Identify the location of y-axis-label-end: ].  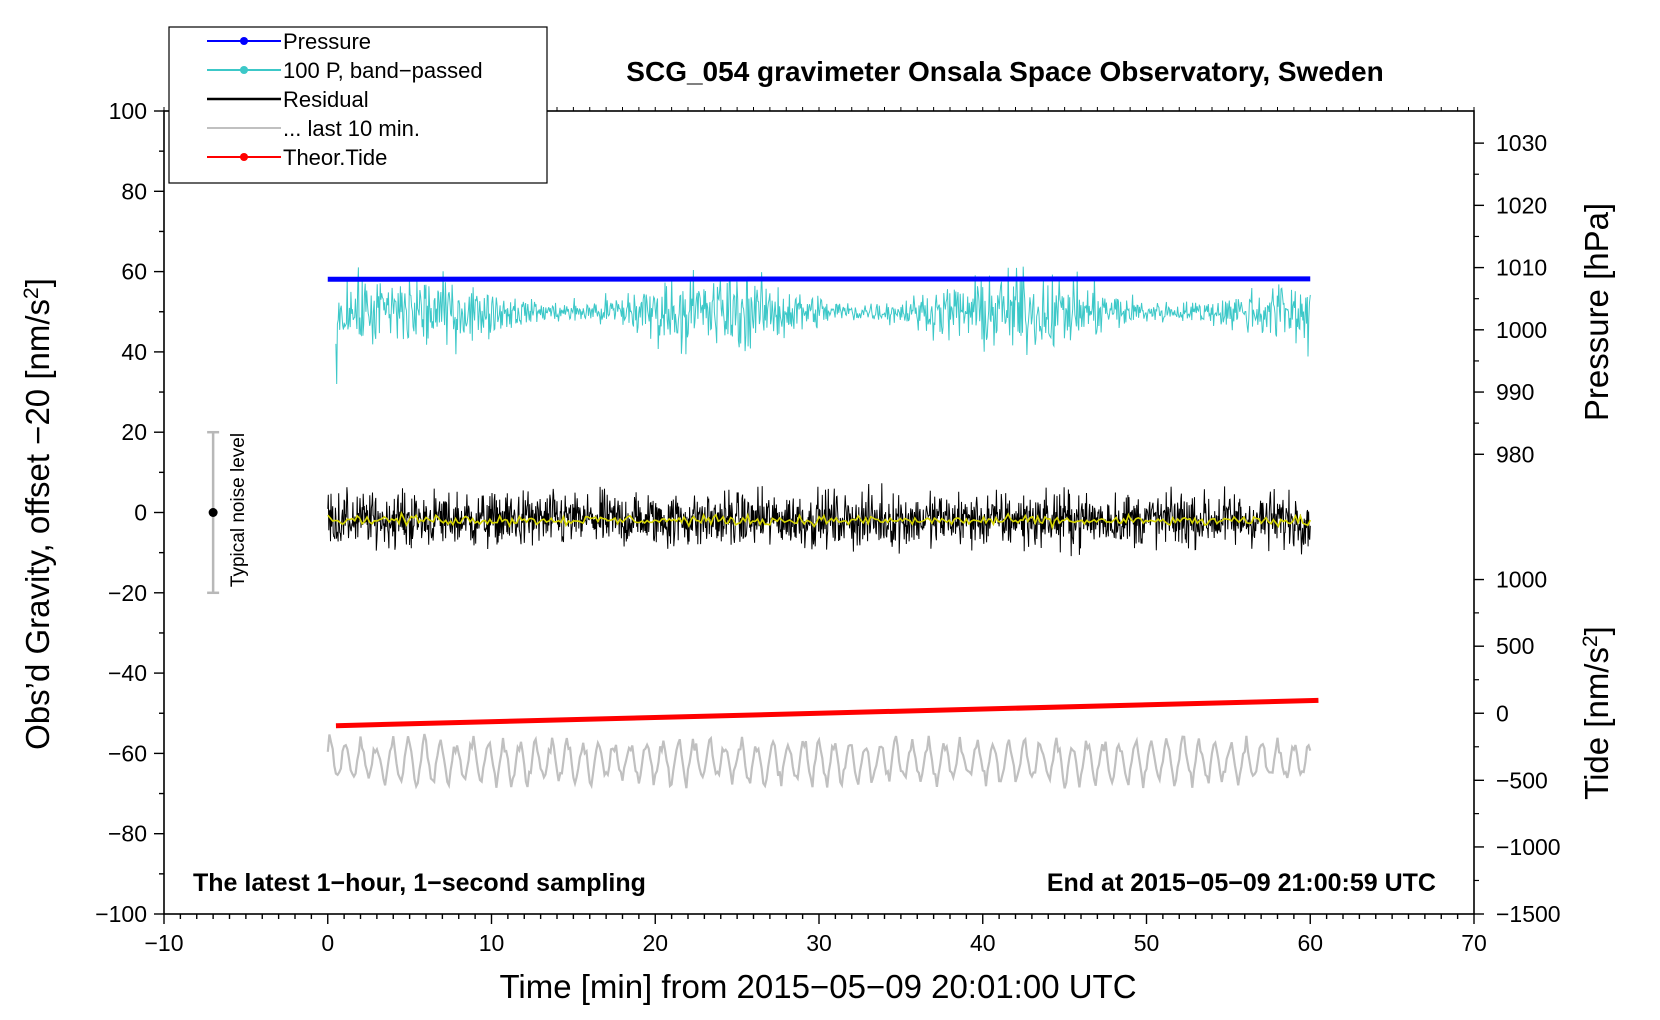
(37, 282).